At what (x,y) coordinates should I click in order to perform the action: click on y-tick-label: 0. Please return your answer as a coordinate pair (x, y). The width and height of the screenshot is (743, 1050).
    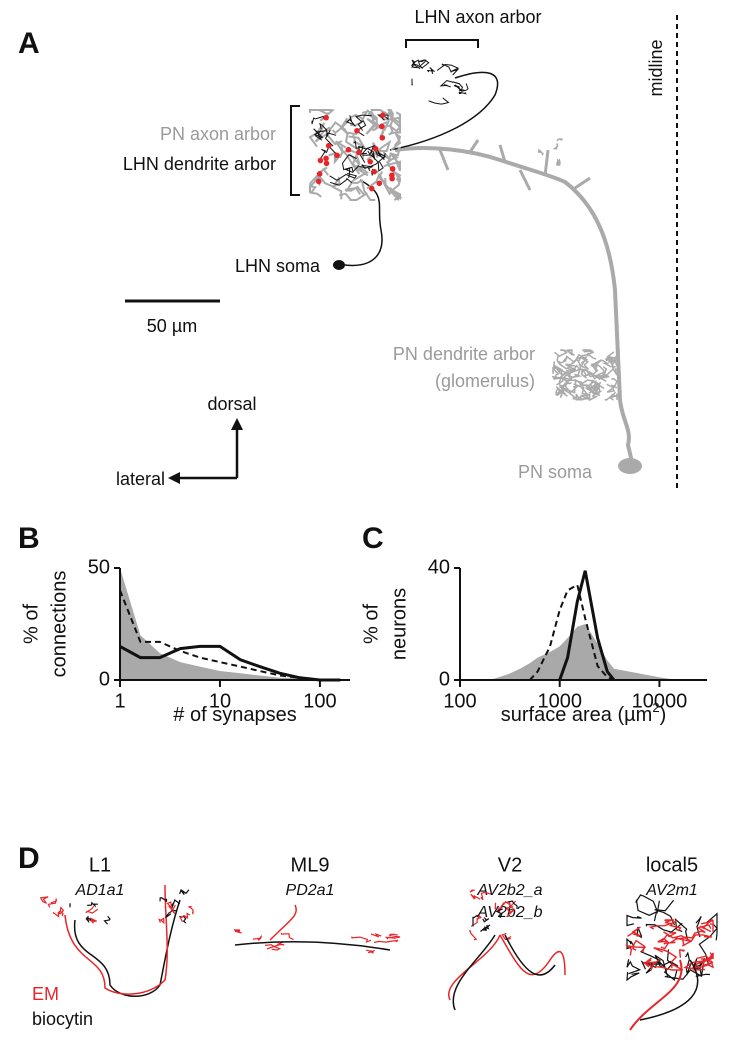
    Looking at the image, I should click on (444, 679).